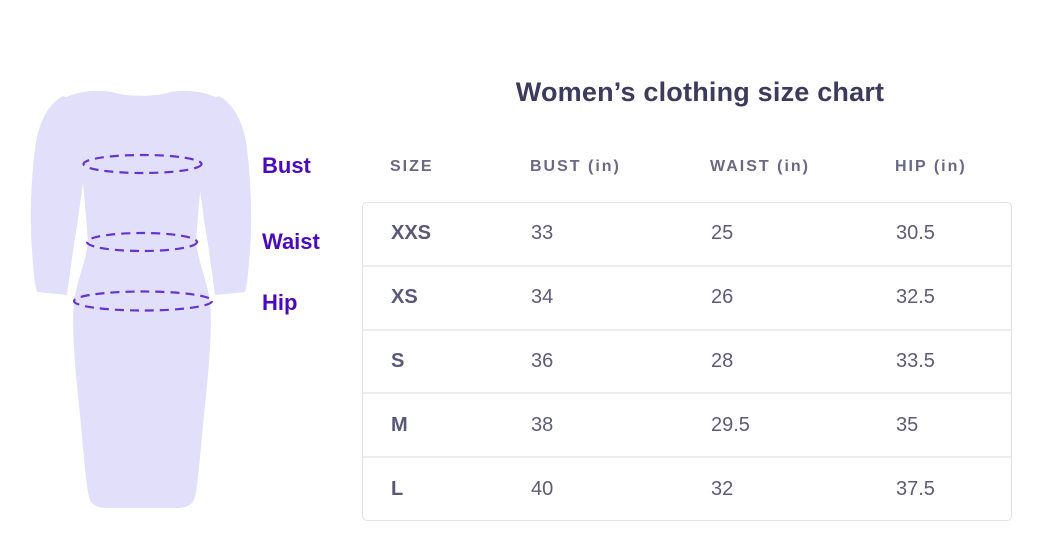 The image size is (1050, 560). I want to click on dress-body, so click(141, 299).